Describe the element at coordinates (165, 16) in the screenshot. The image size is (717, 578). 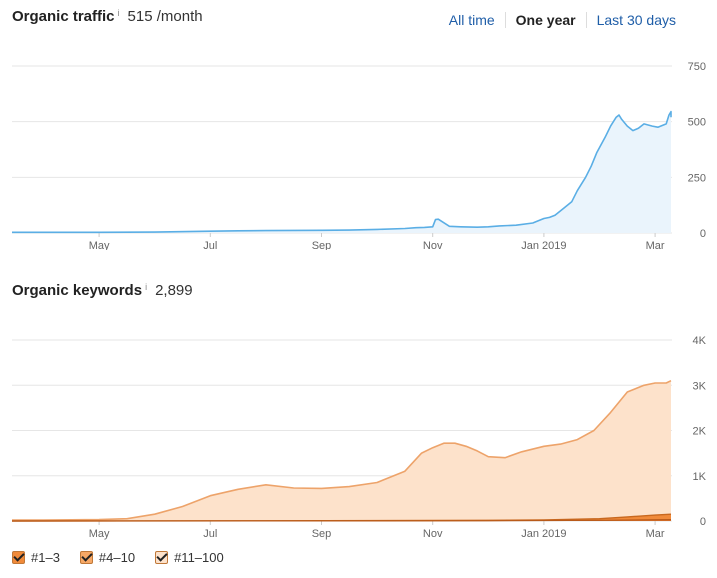
I see `traffic-value: 515 /month` at that location.